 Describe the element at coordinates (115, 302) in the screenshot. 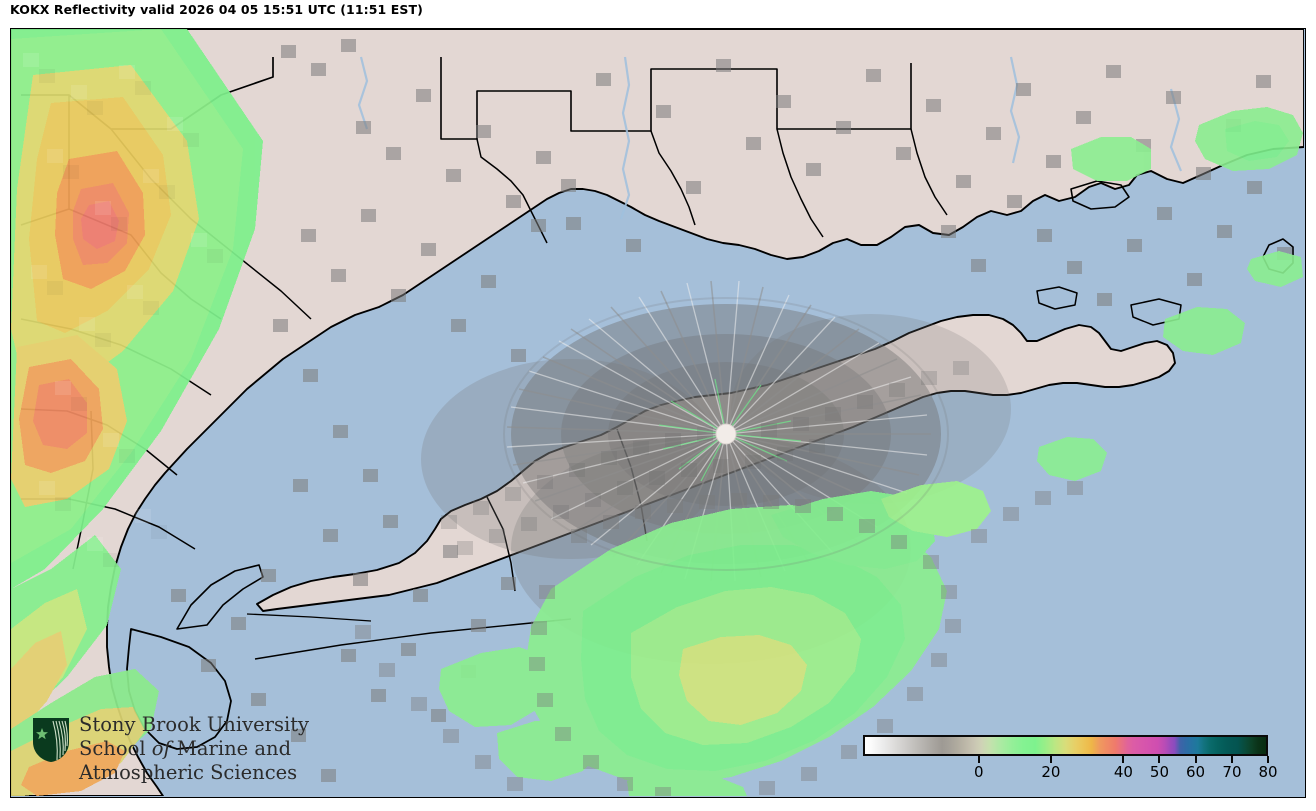

I see `radar-bin-texture-nw` at that location.